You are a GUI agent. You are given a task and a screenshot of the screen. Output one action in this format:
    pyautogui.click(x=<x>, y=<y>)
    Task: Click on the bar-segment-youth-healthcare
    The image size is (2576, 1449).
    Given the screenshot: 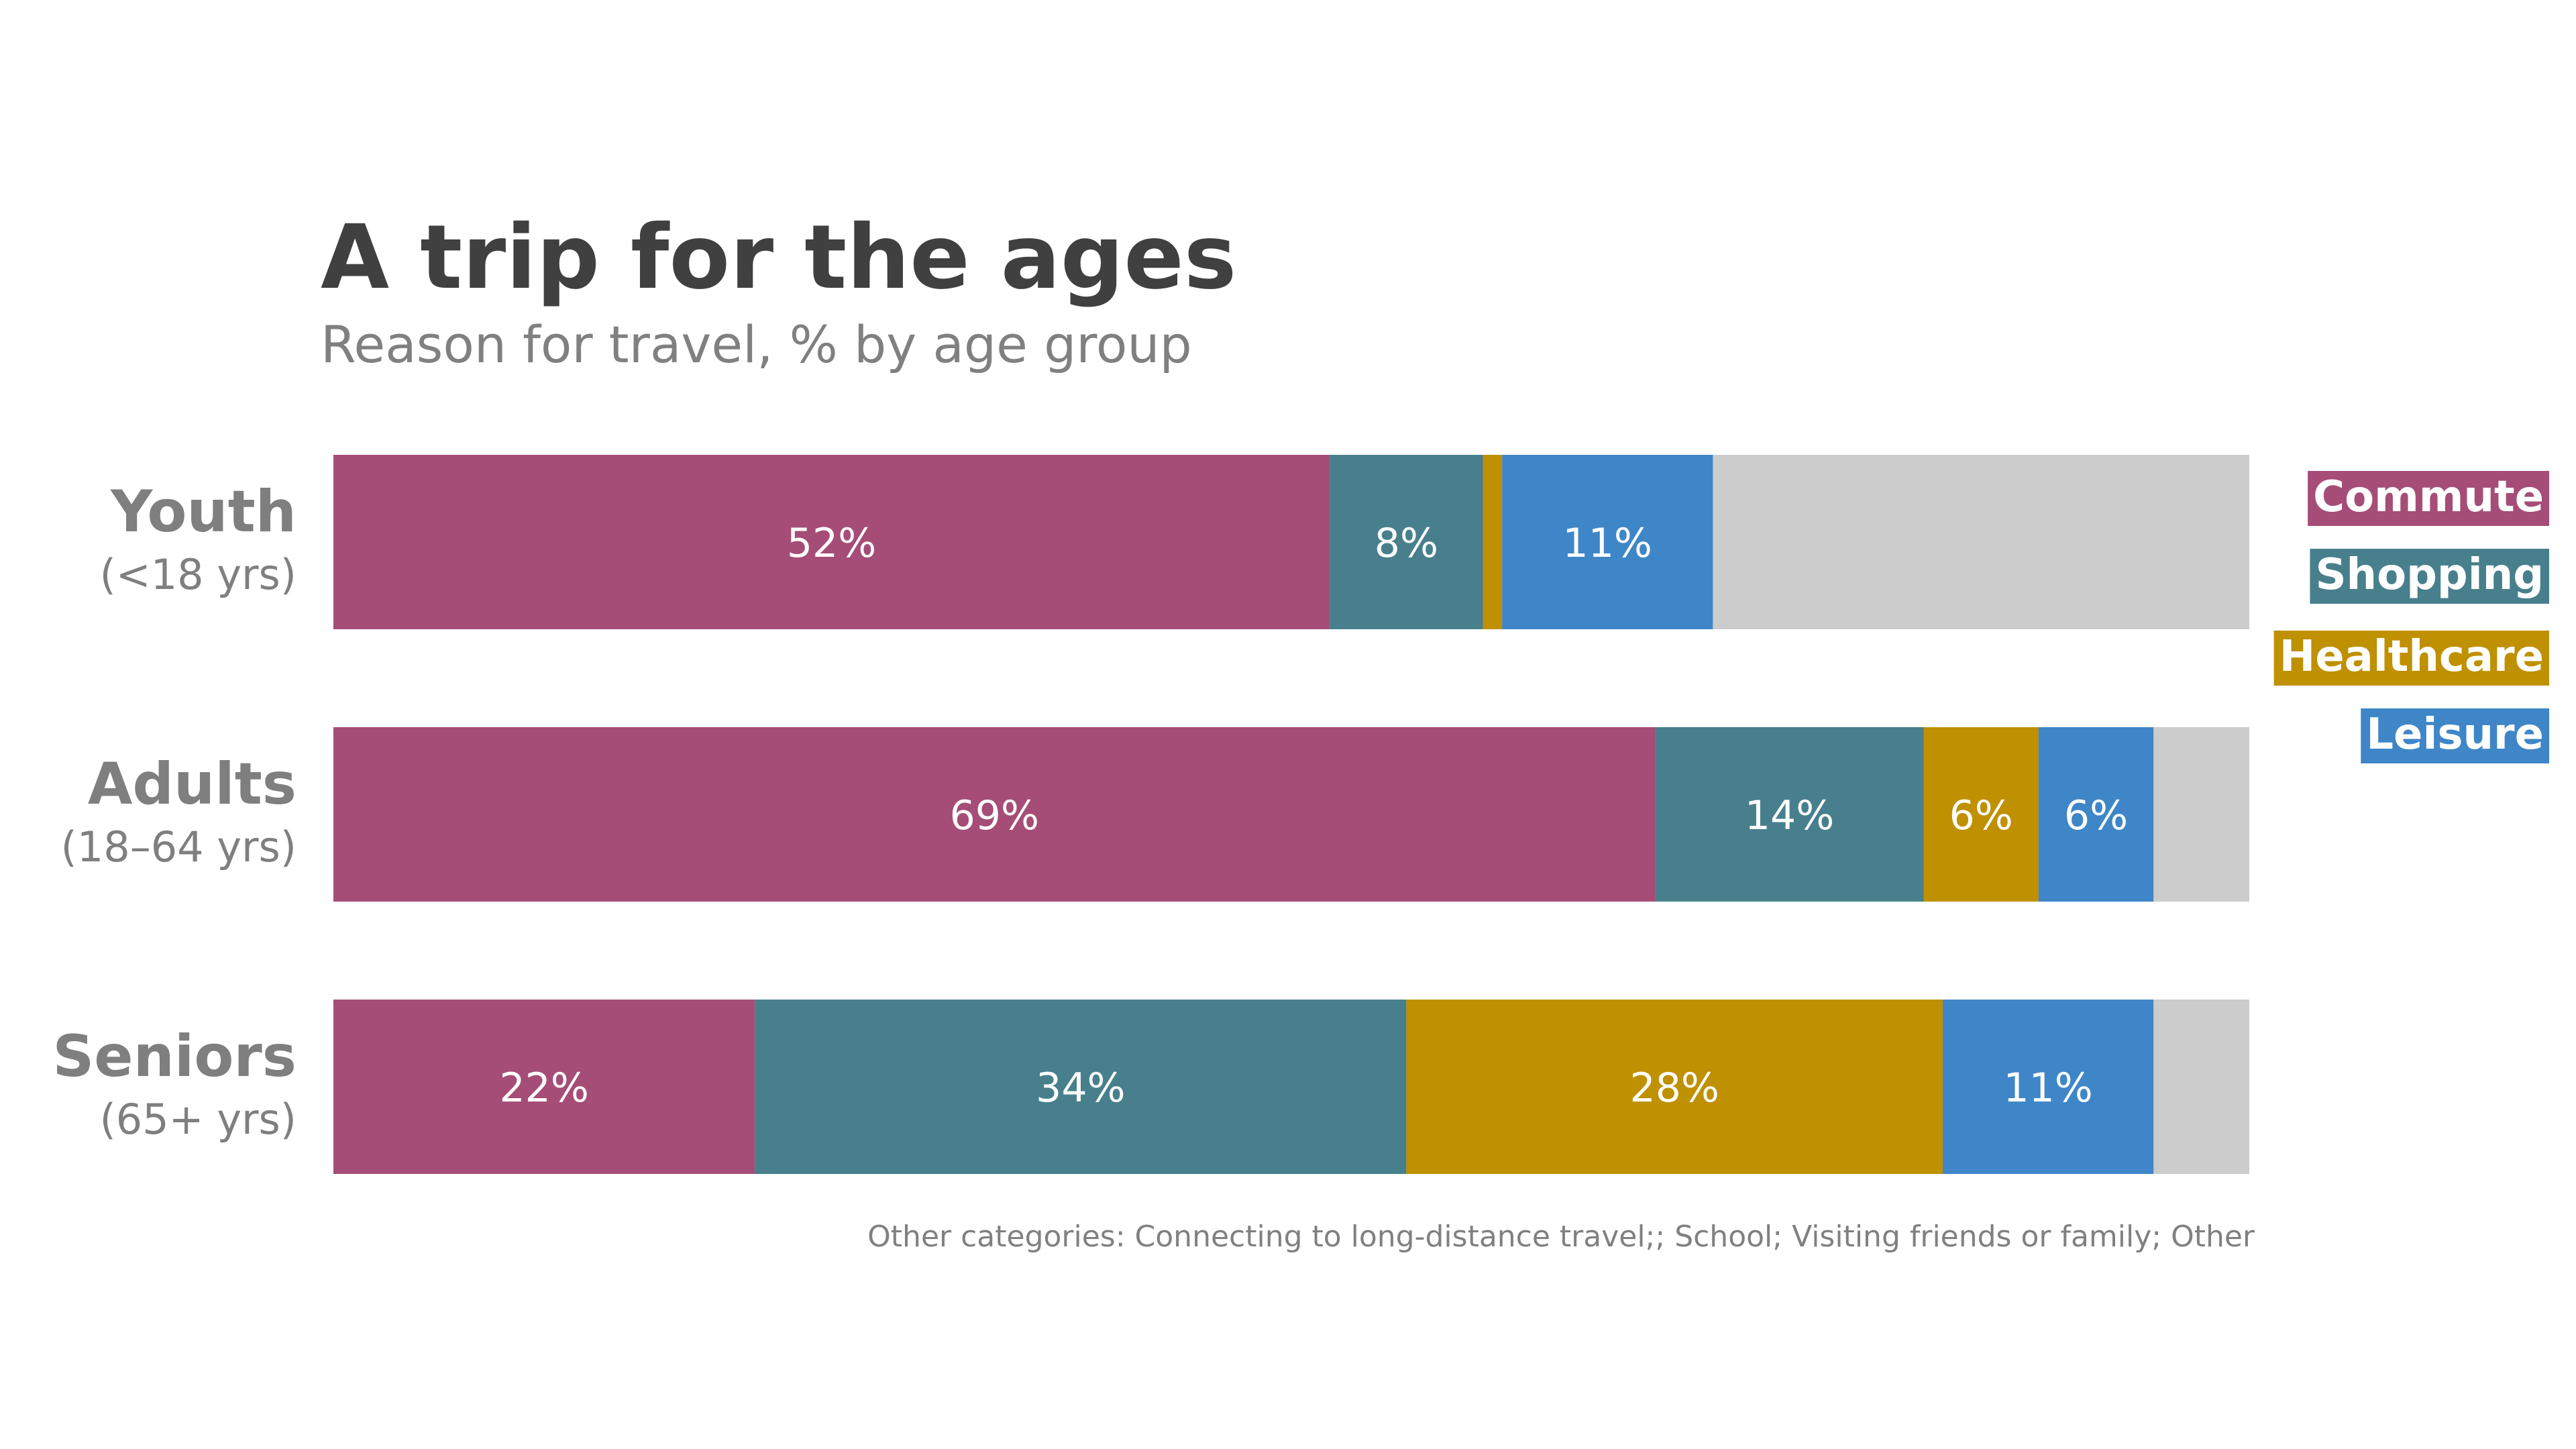 What is the action you would take?
    pyautogui.click(x=1493, y=542)
    